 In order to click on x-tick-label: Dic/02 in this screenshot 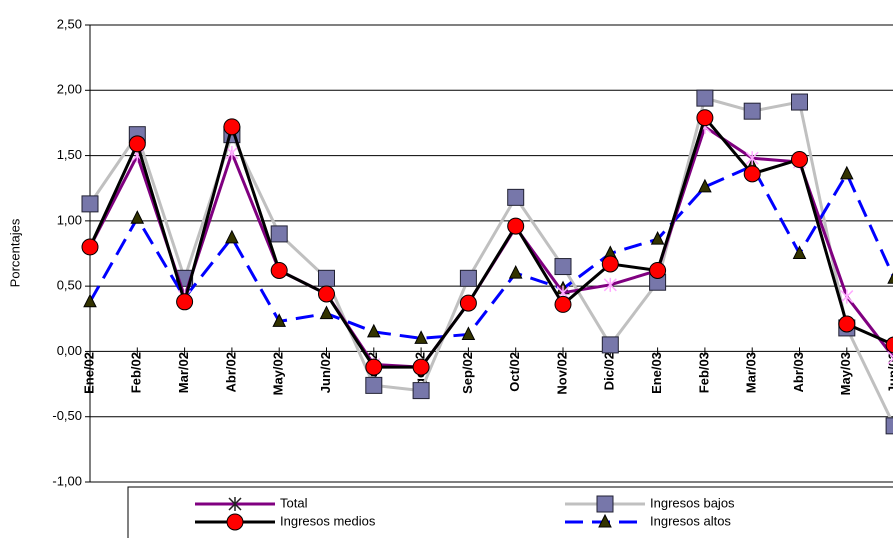, I will do `click(609, 371)`.